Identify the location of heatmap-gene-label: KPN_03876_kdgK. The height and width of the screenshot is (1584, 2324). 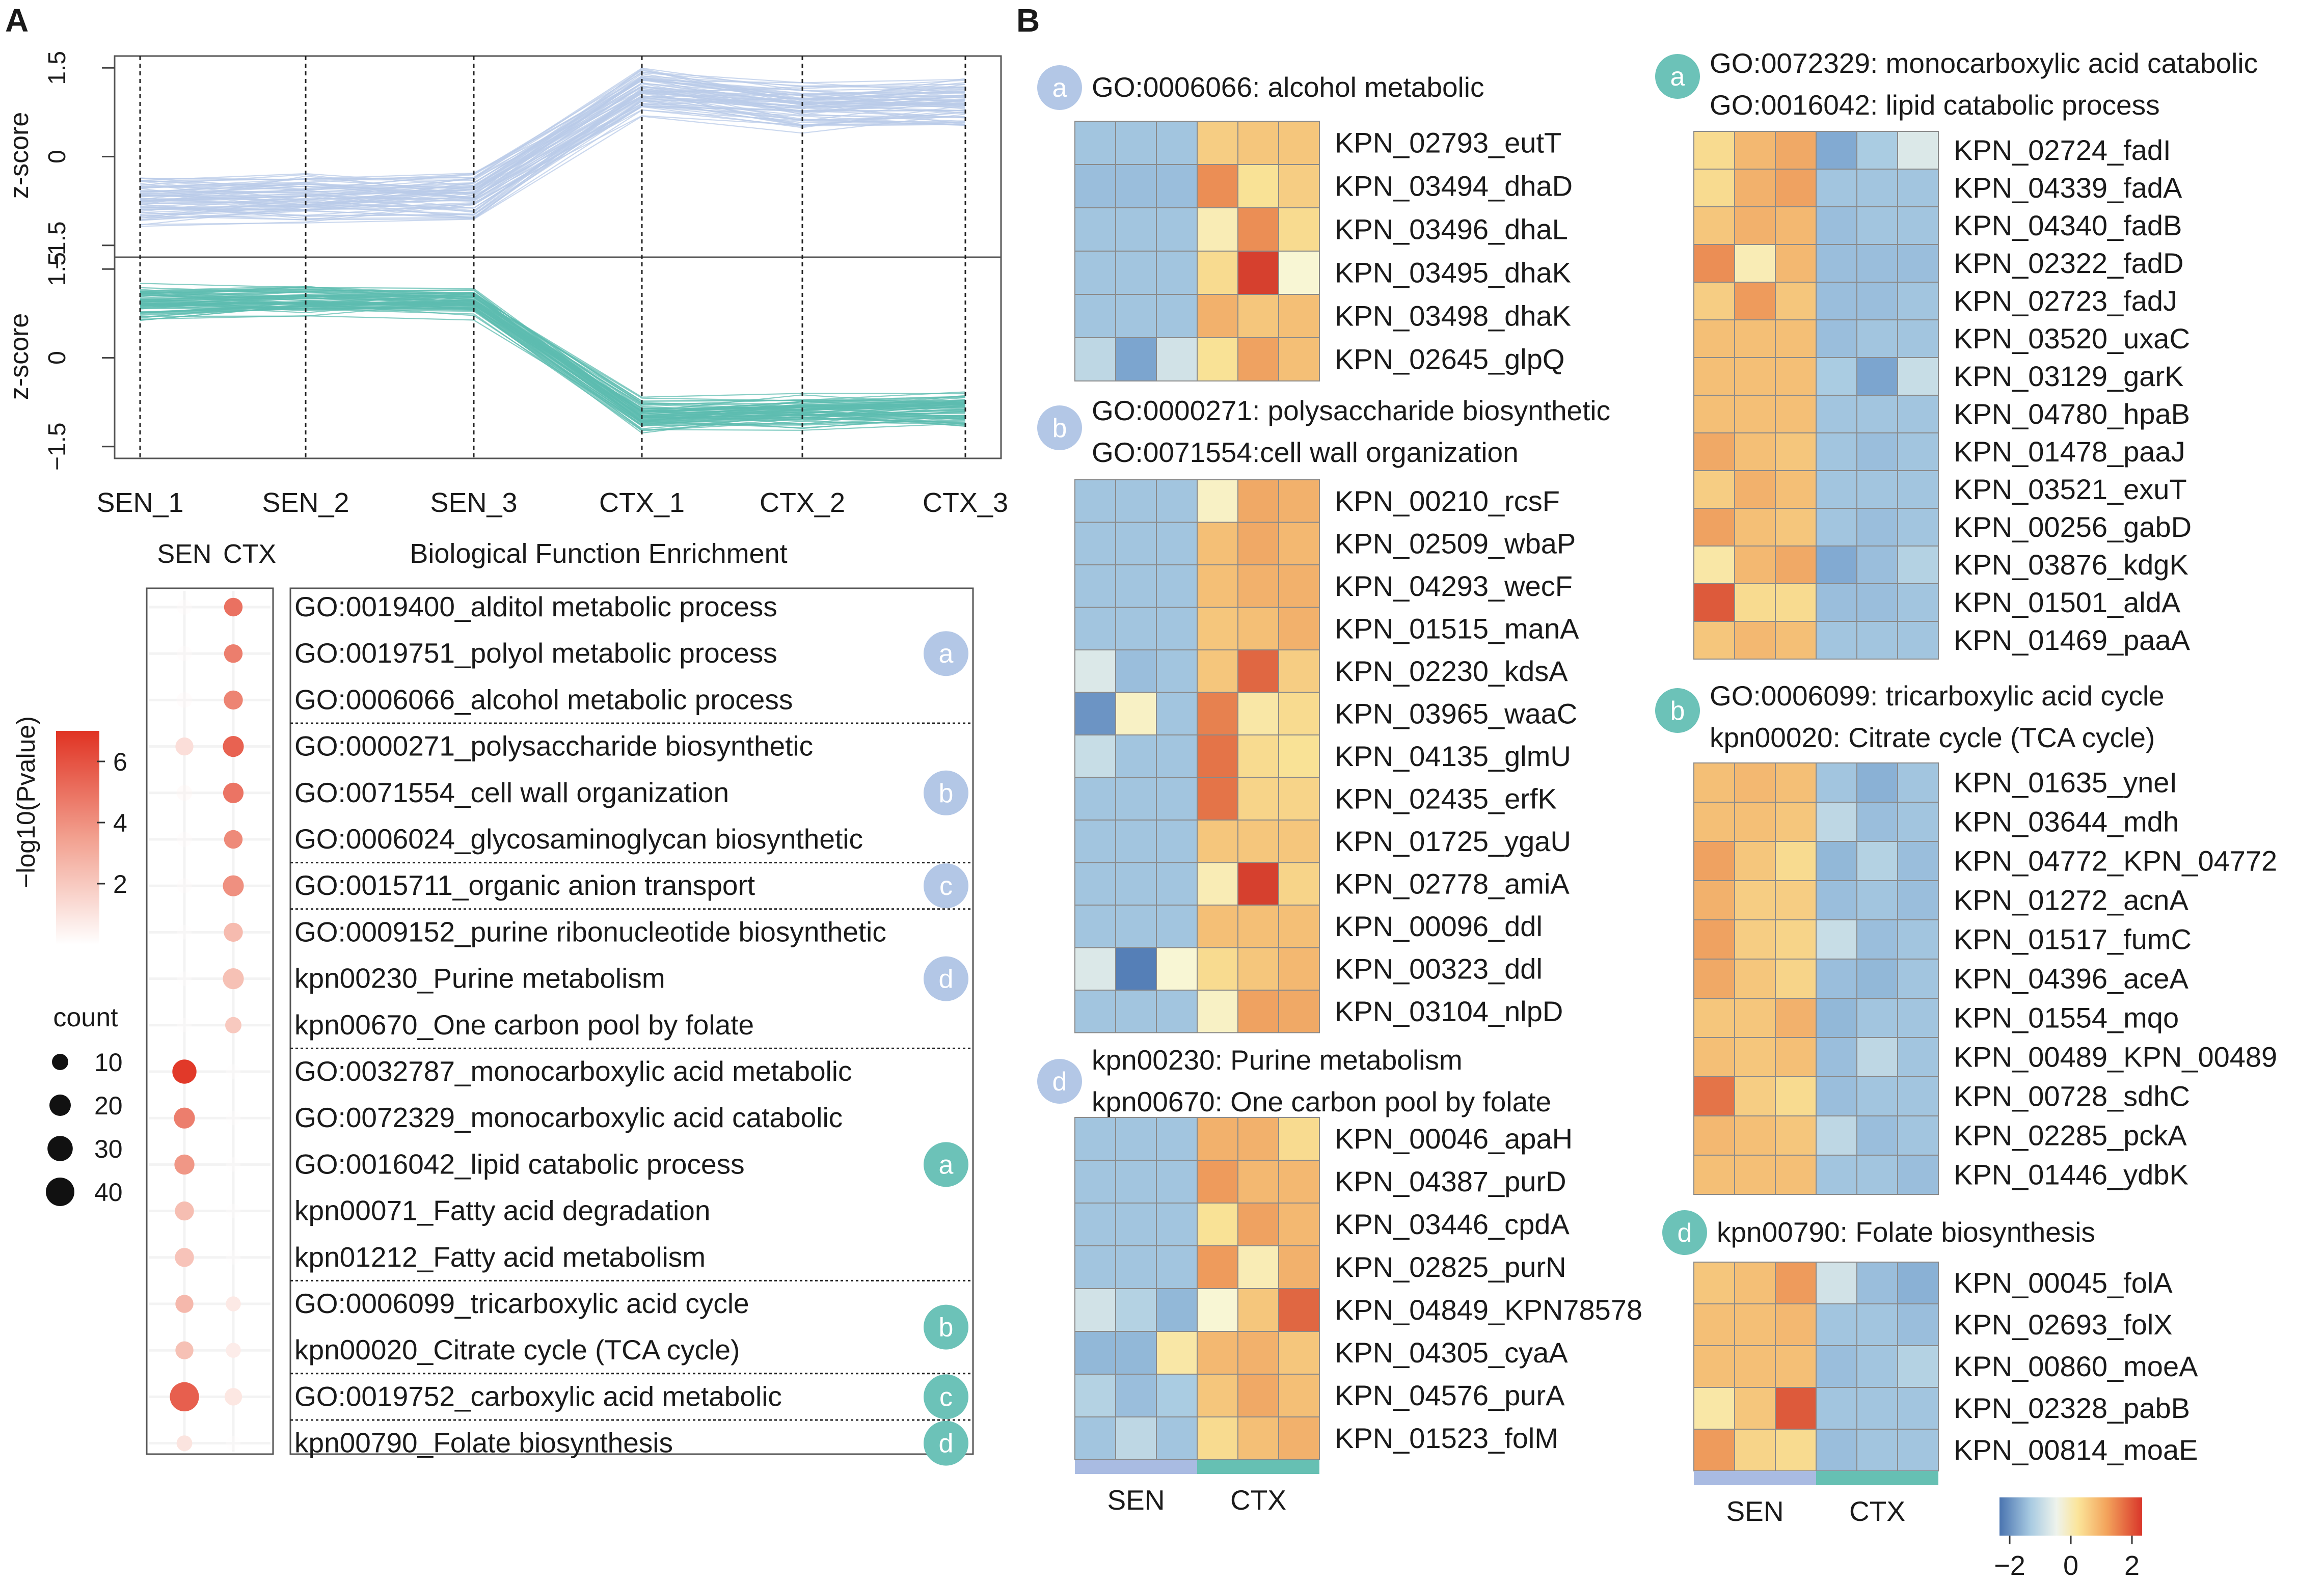
(2071, 565).